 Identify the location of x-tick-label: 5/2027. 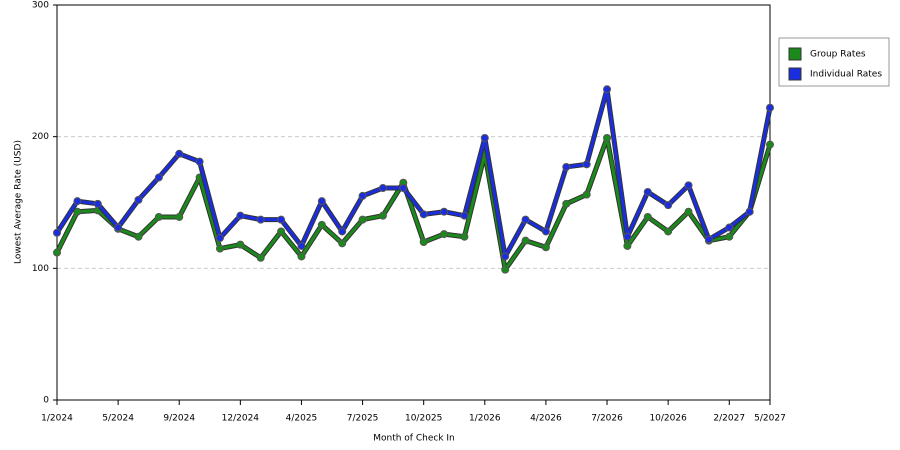
(770, 419).